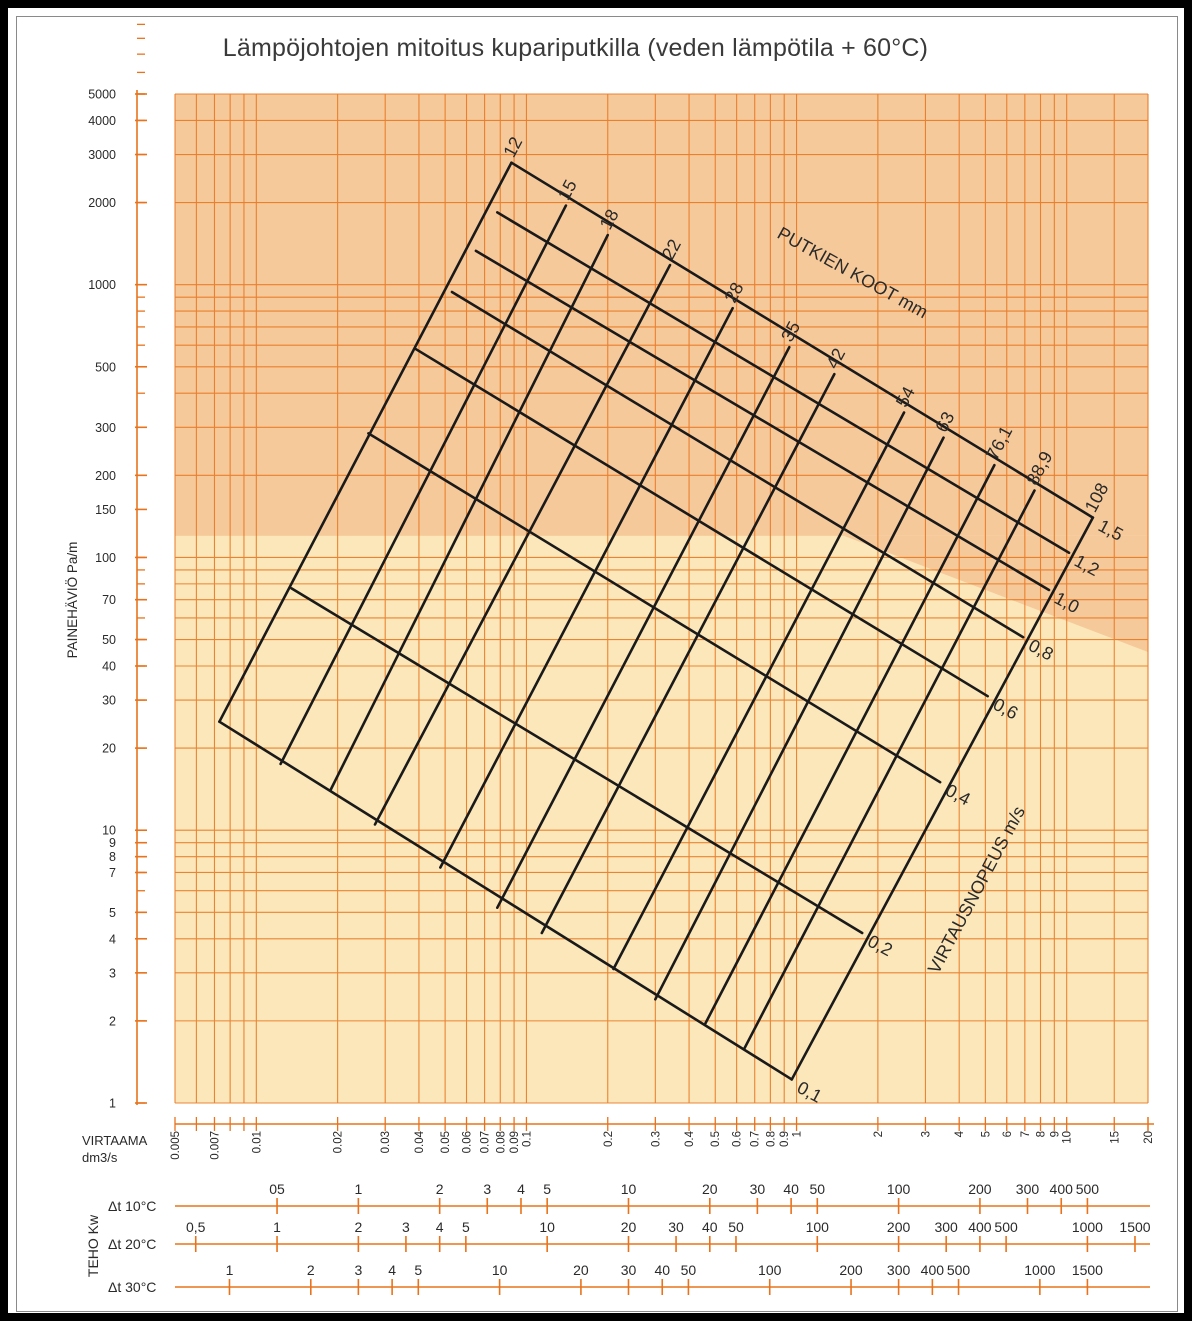  I want to click on x-tick-label: 0.4, so click(690, 1138).